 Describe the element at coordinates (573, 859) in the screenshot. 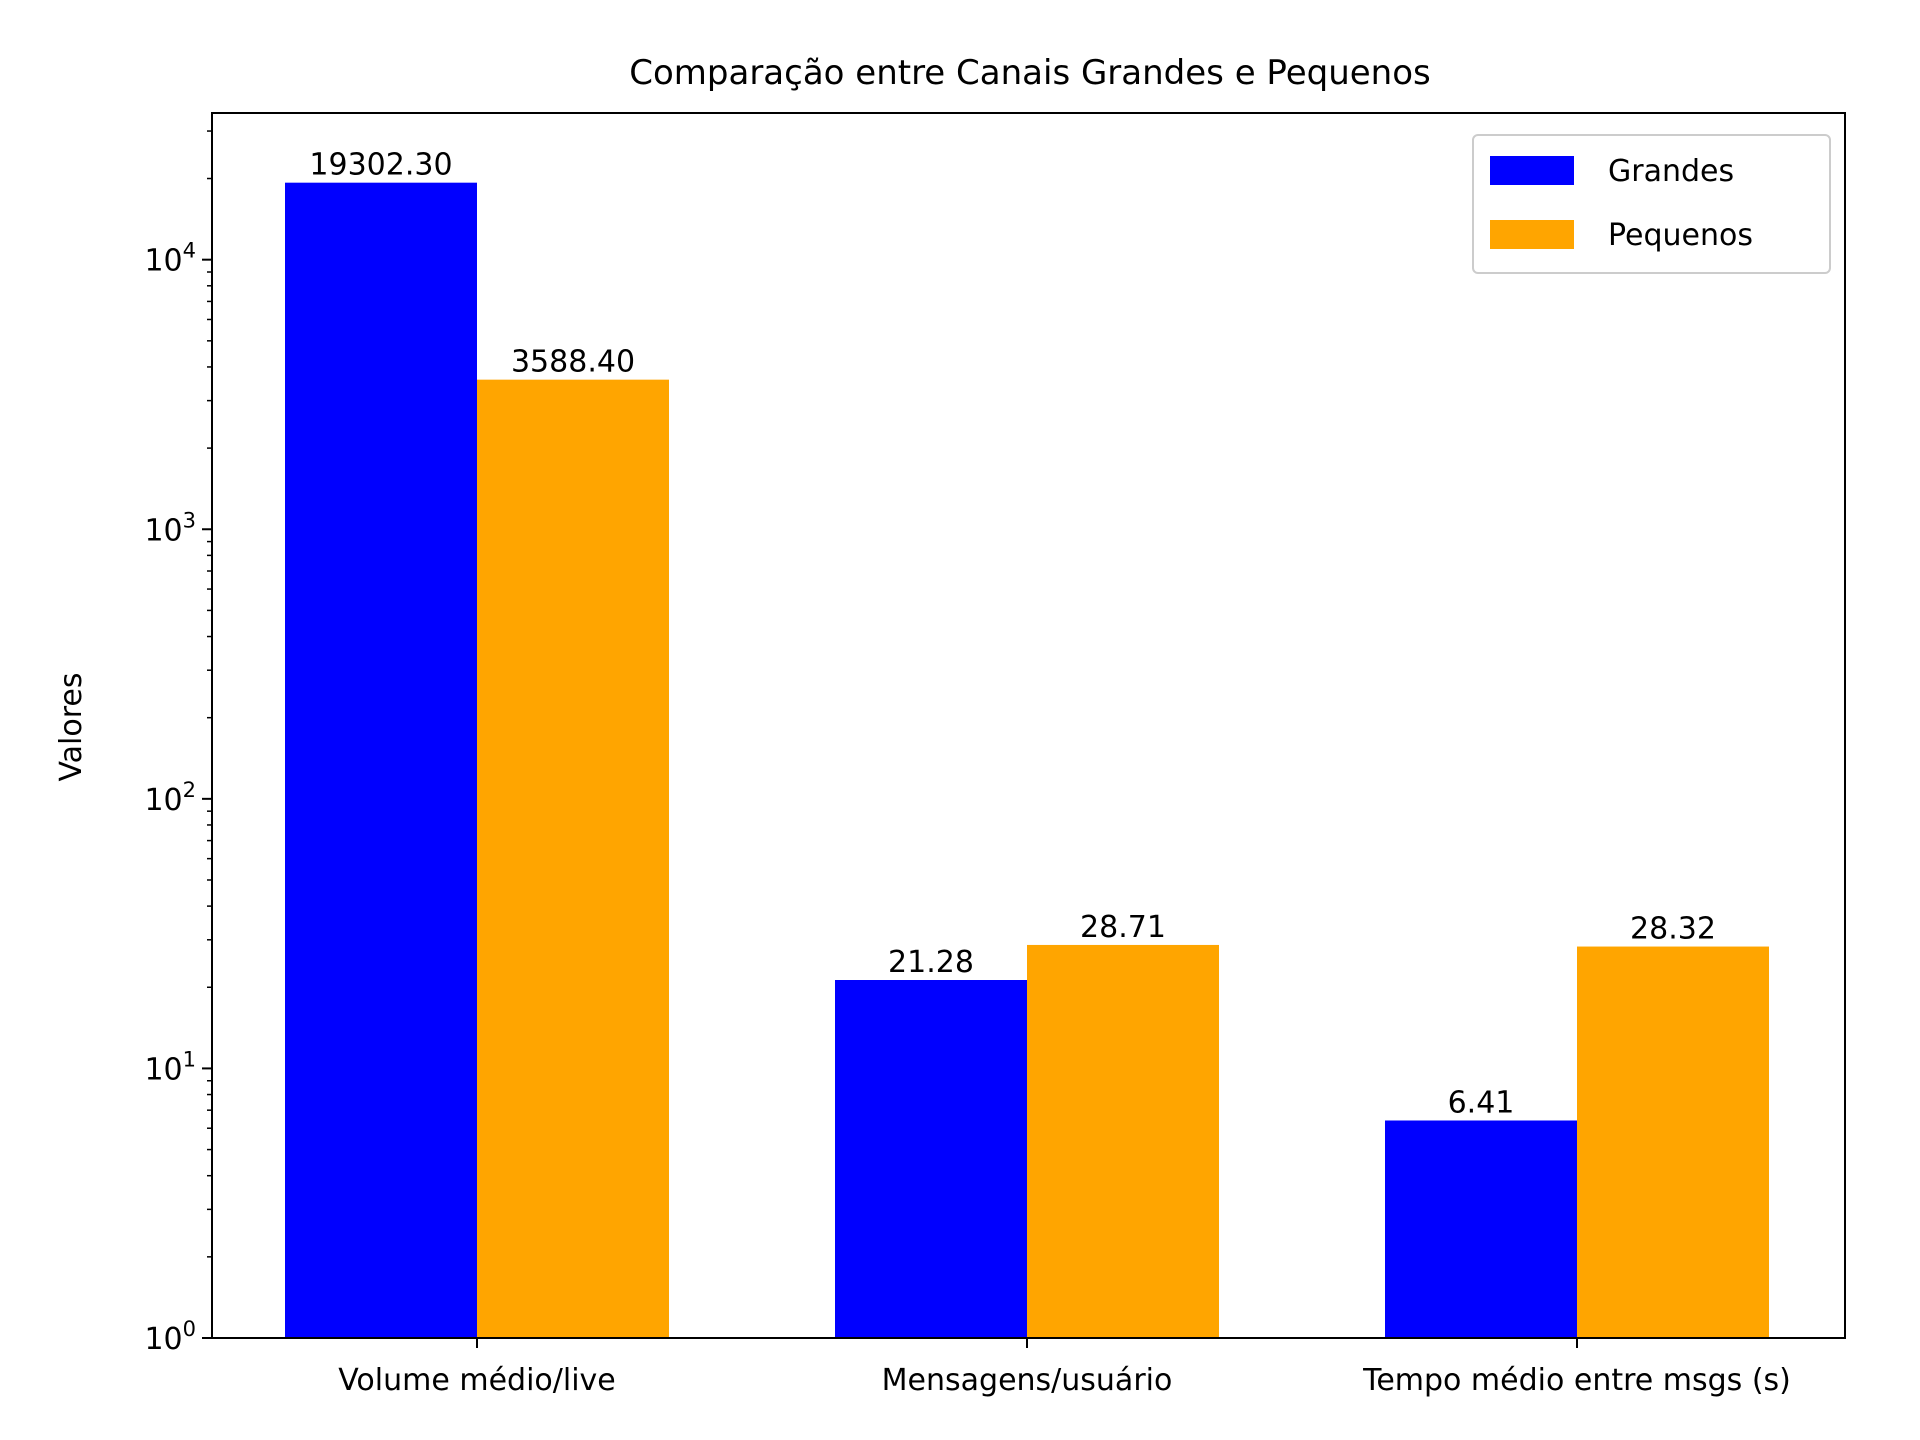

I see `bar-pequenos-volume-medio-live` at that location.